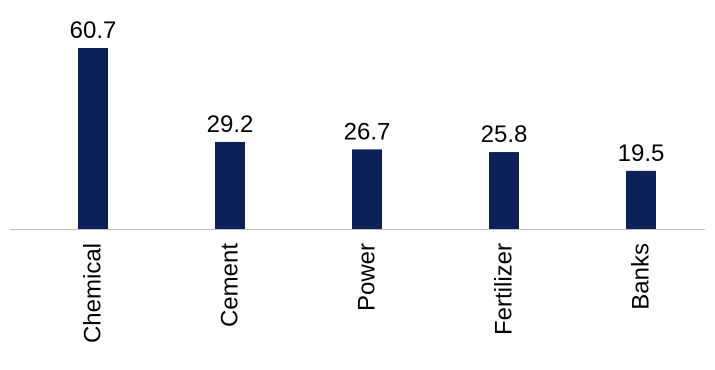 Image resolution: width=715 pixels, height=370 pixels. I want to click on value-label-cement: 29.2, so click(230, 124).